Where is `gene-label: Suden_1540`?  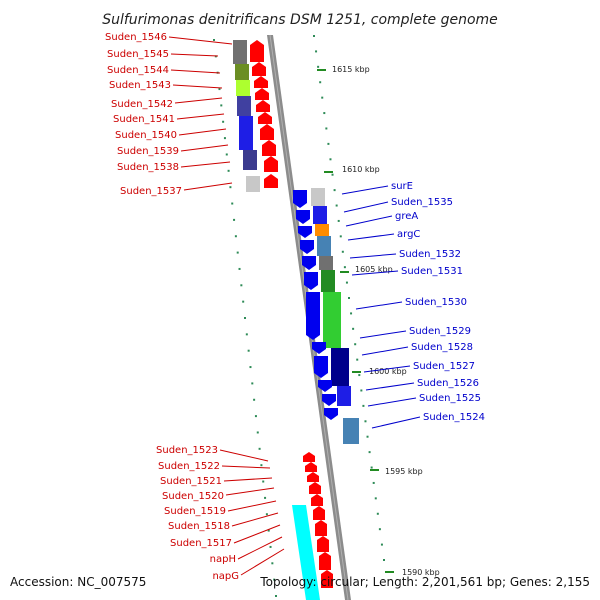 gene-label: Suden_1540 is located at coordinates (146, 135).